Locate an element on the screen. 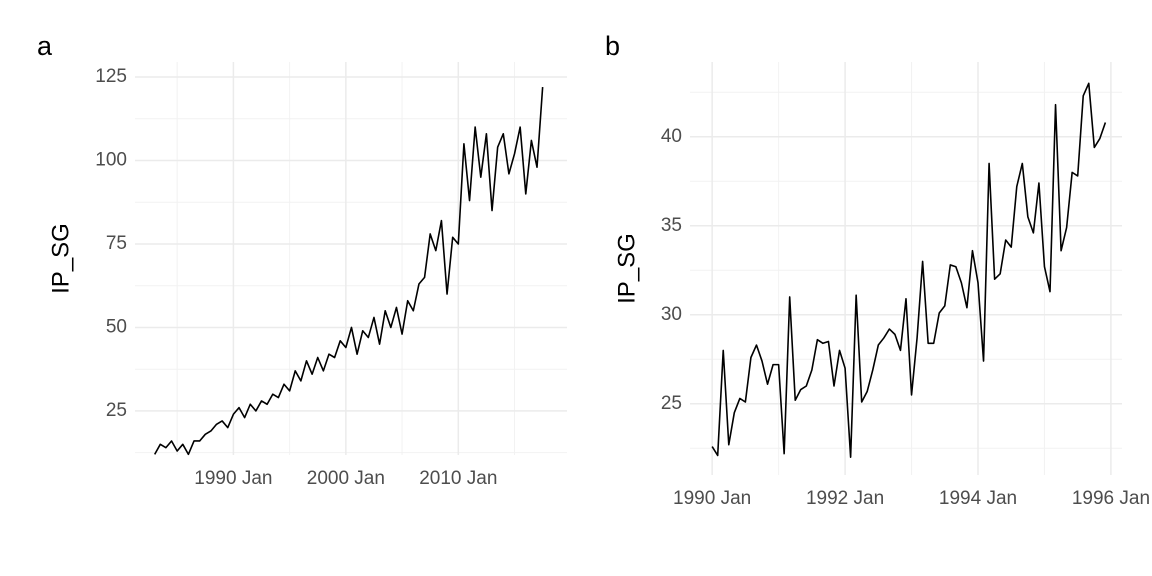 Image resolution: width=1152 pixels, height=576 pixels. x-tick-label: 1996 Jan is located at coordinates (1111, 498).